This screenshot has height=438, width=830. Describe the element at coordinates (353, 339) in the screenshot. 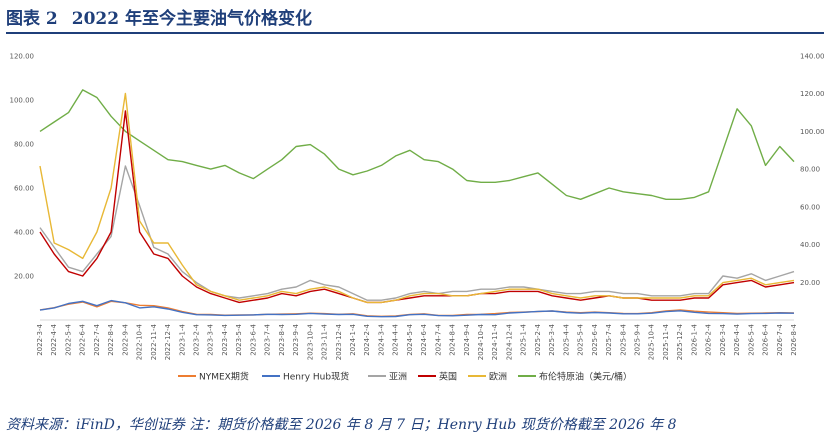

I see `x-tick-label: 2024-1-4` at that location.